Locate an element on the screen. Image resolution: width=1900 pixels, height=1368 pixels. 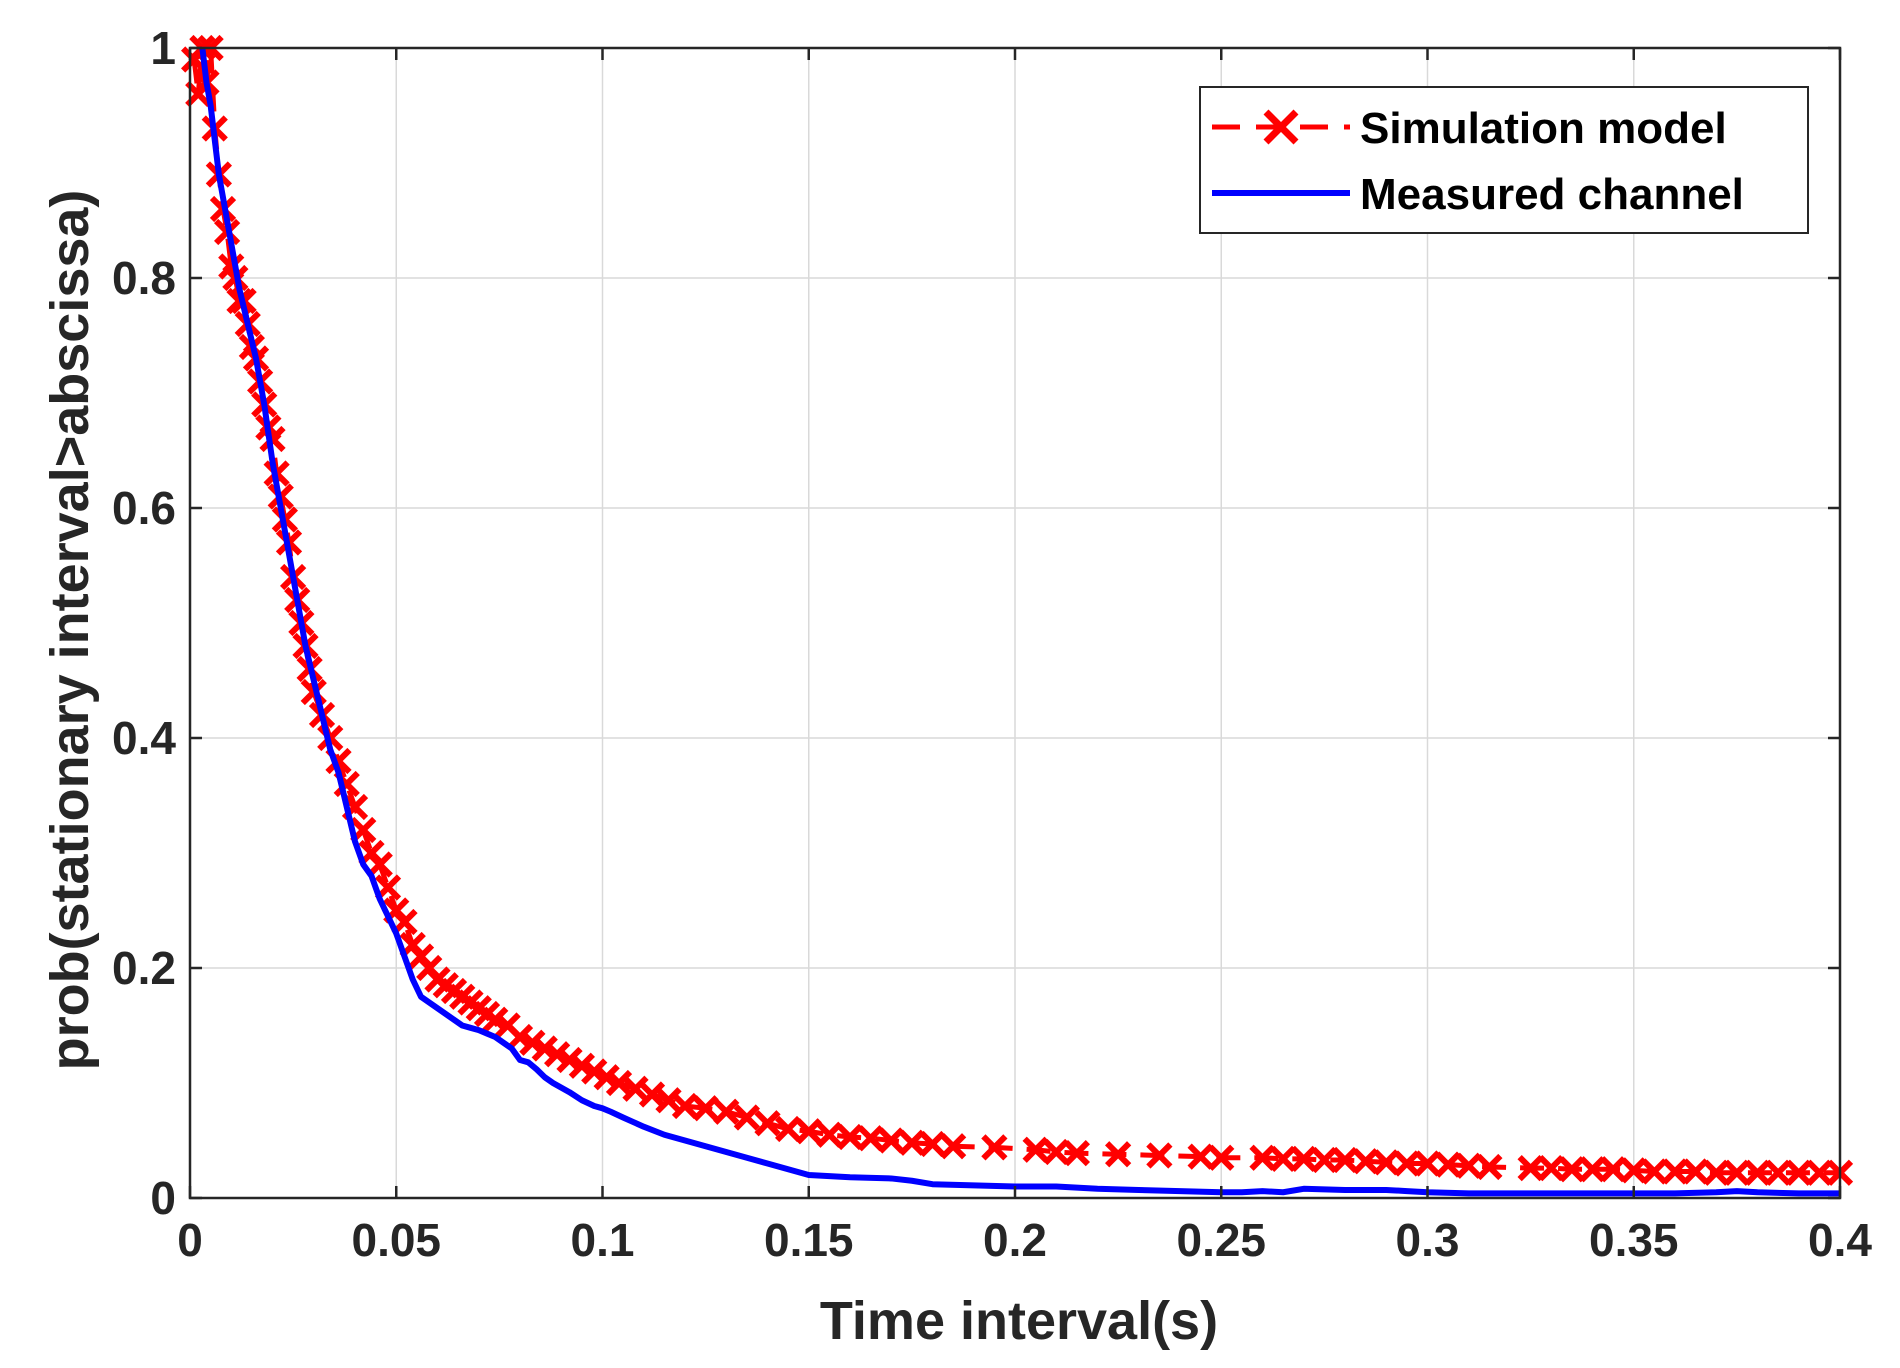
legend-label-simulation-model: Simulation model is located at coordinates (1543, 128).